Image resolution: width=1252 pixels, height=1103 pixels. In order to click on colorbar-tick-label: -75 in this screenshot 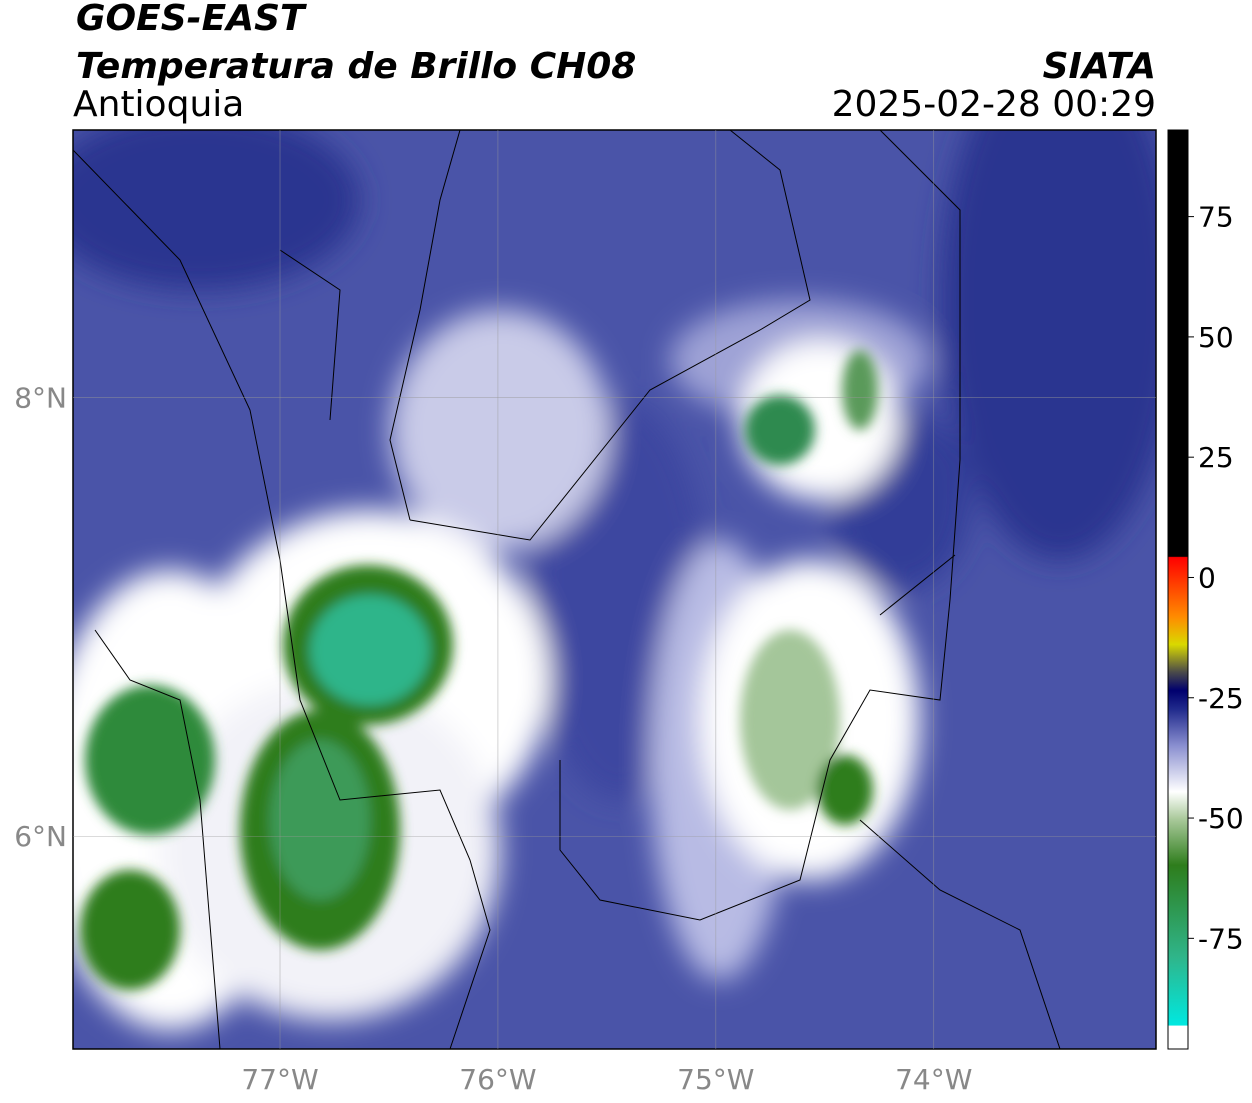, I will do `click(1221, 938)`.